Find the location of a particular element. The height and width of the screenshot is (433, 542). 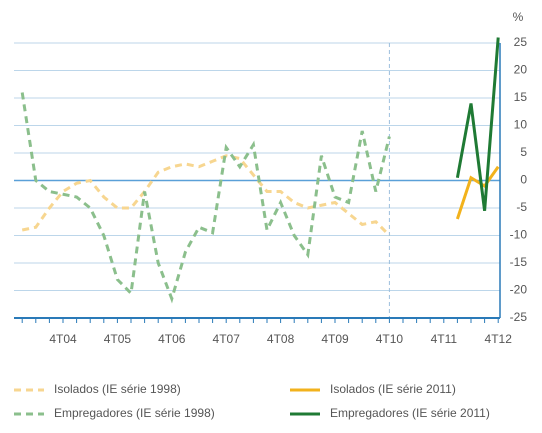

y-tick-label: 10 is located at coordinates (521, 125).